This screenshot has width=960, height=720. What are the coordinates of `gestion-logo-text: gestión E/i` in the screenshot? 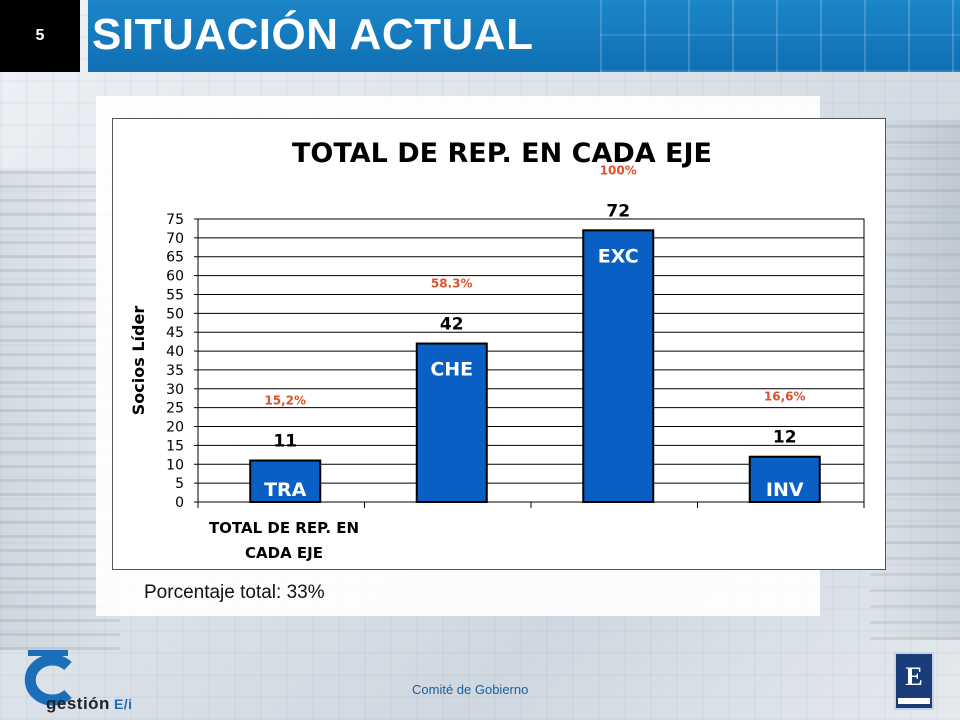 It's located at (89, 704).